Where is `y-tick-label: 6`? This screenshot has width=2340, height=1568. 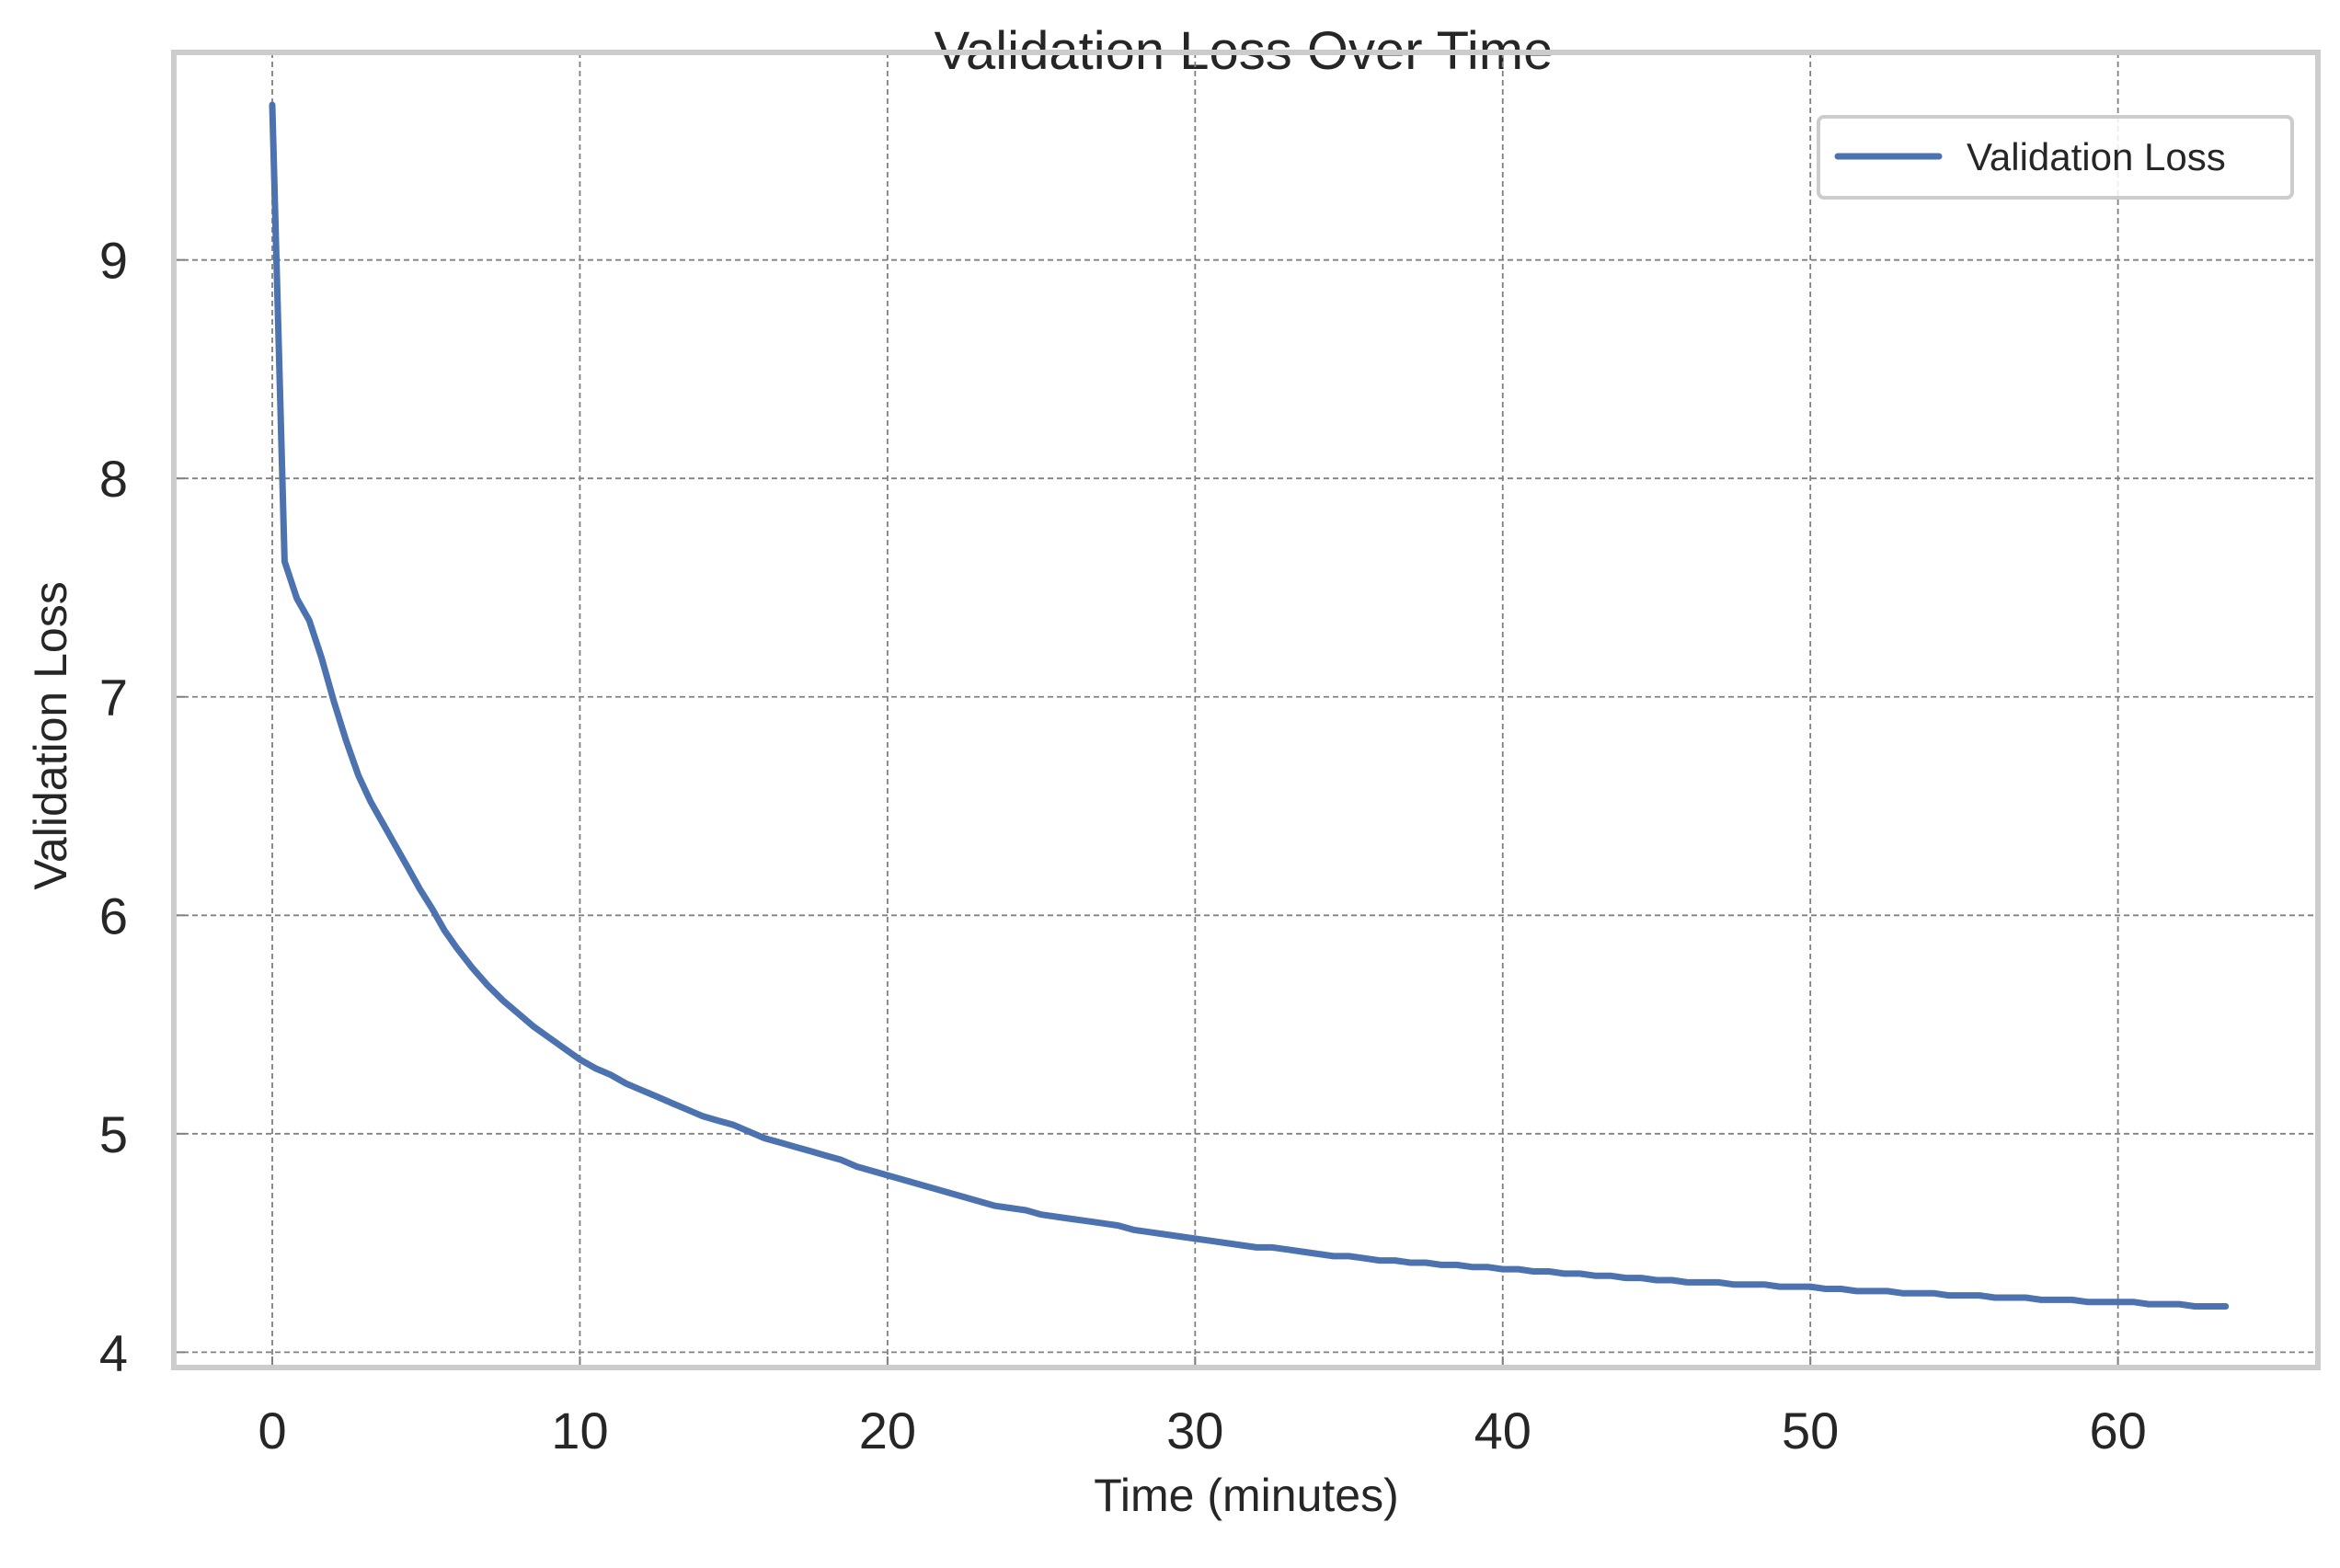
y-tick-label: 6 is located at coordinates (113, 915).